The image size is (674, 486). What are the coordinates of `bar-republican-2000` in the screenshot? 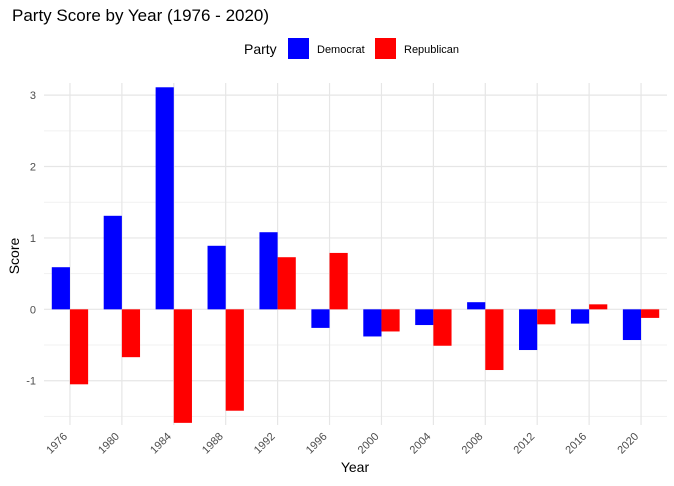 It's located at (390, 320).